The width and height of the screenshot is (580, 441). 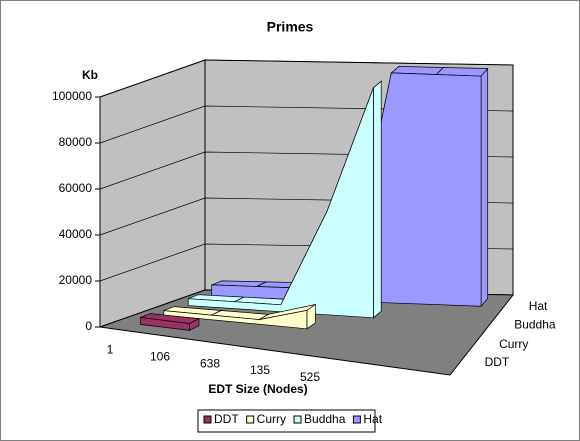 I want to click on series-label: Hat, so click(x=538, y=306).